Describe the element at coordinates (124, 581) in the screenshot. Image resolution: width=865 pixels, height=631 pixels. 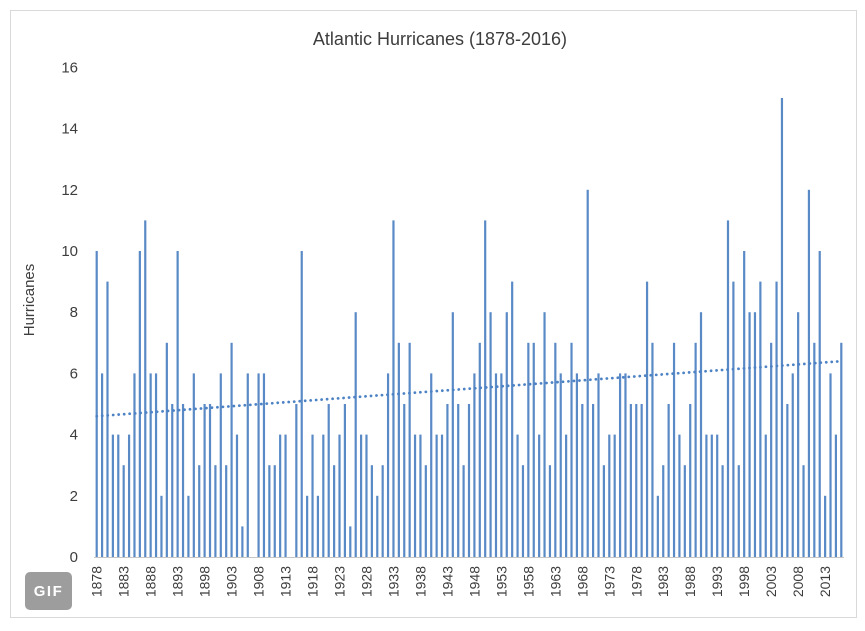
I see `x-tick-label: 1883` at that location.